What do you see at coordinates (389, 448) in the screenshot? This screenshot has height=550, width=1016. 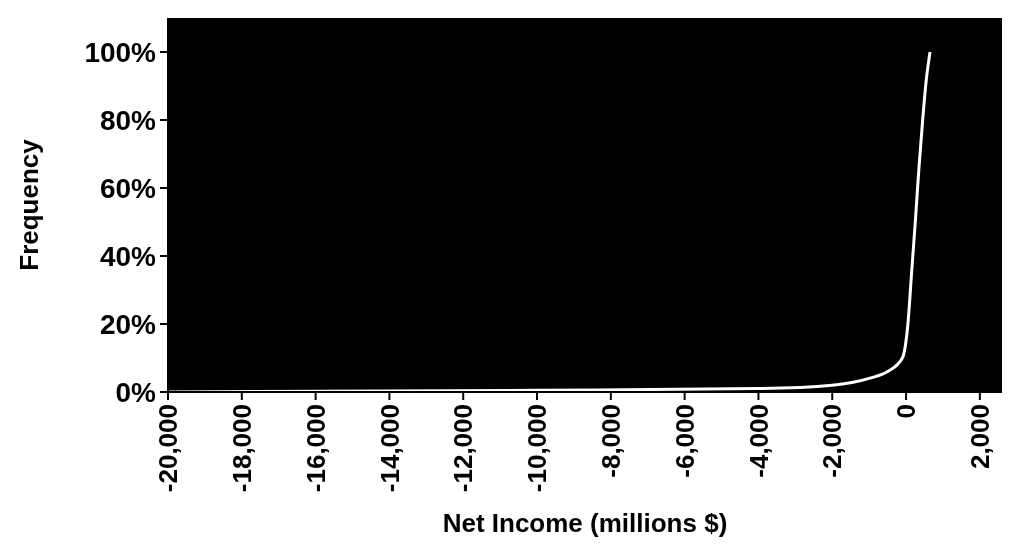 I see `x-tick-label: -14,000` at bounding box center [389, 448].